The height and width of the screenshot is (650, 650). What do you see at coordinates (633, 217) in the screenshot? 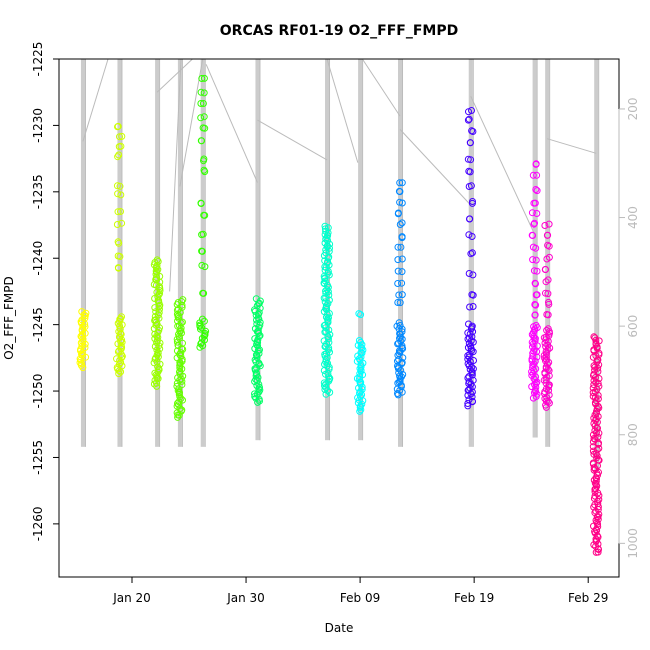
I see `right-axis-tick-label: 400` at bounding box center [633, 217].